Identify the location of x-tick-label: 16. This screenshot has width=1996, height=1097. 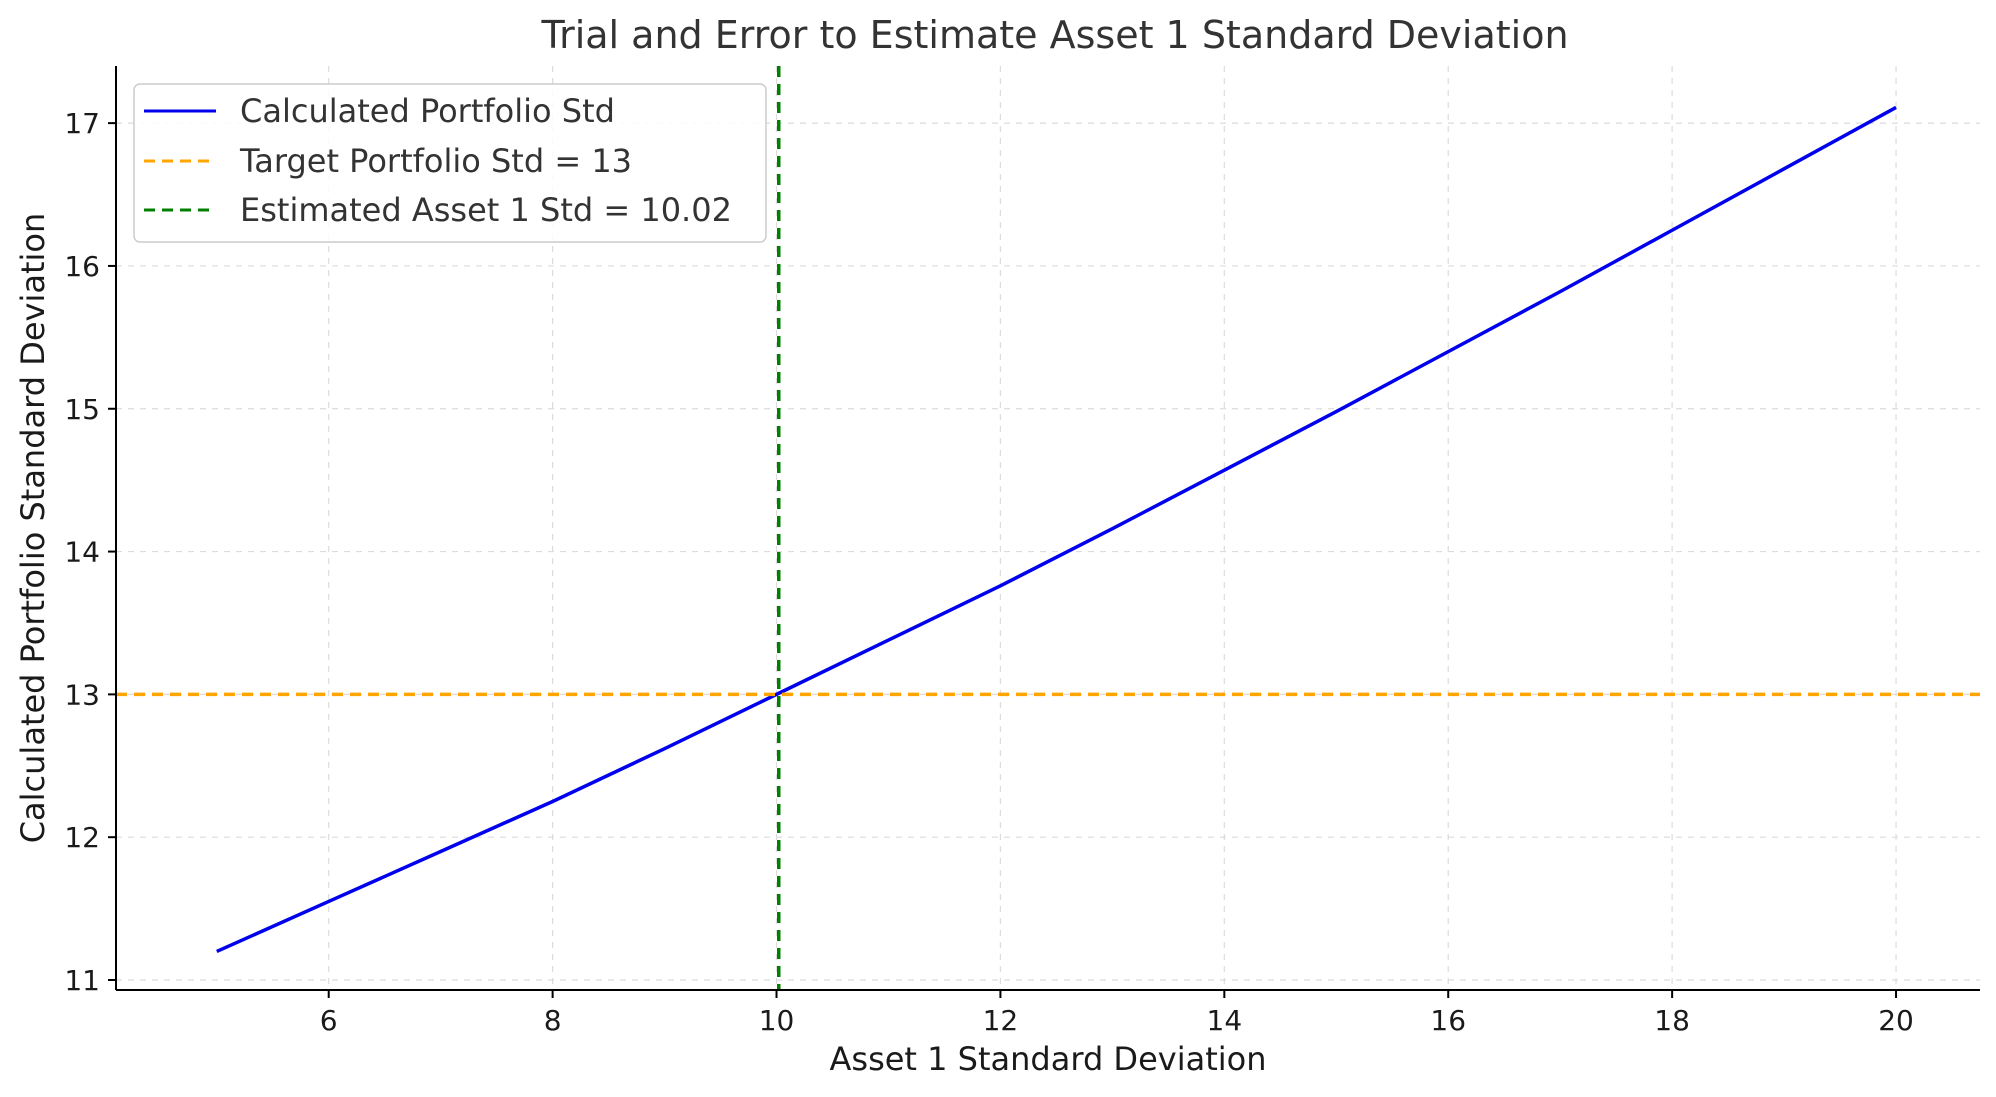
(1448, 1020).